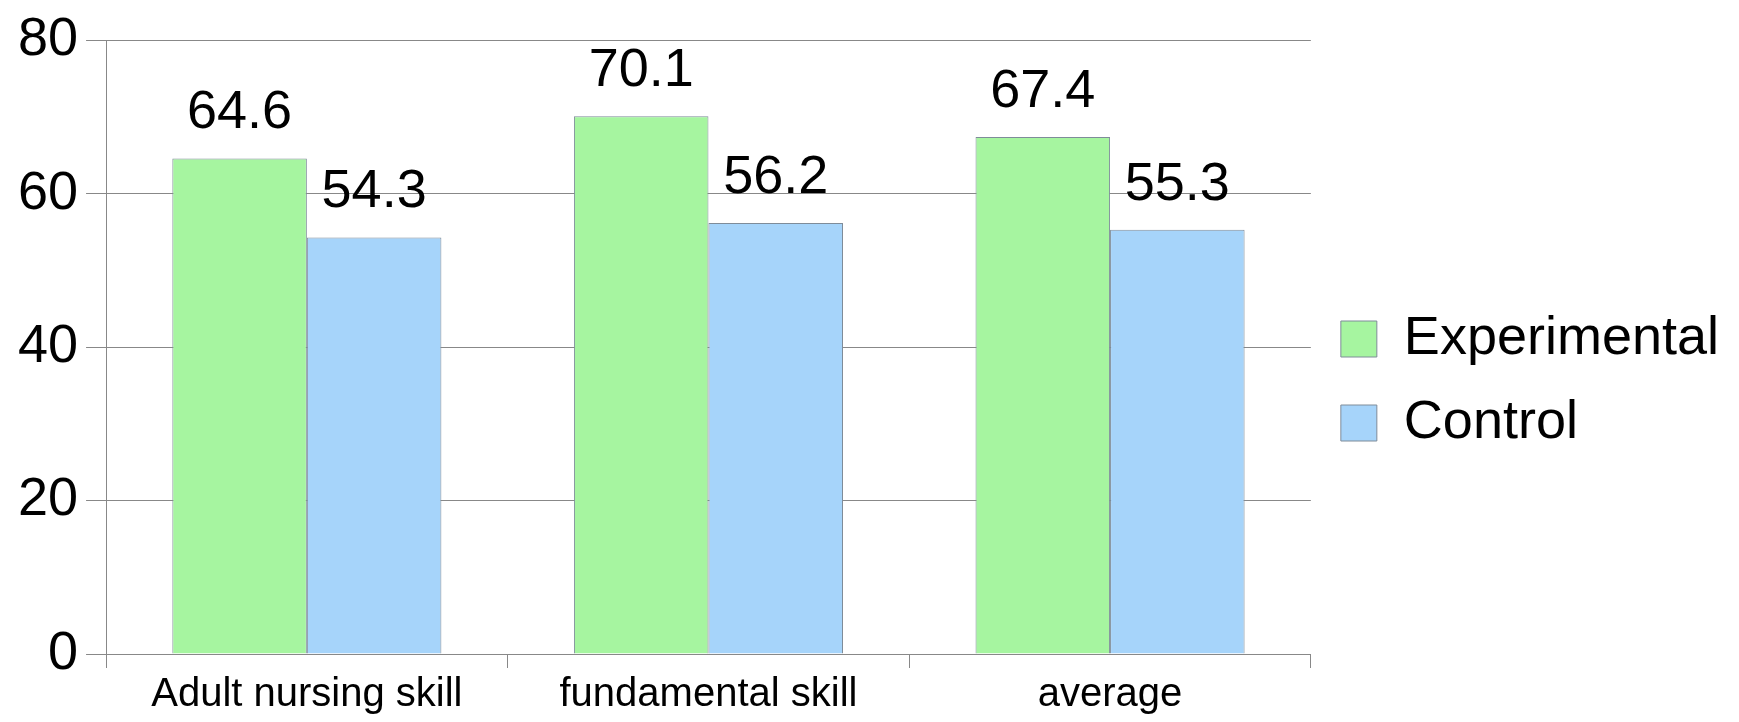  I want to click on legend-label: Control, so click(1490, 418).